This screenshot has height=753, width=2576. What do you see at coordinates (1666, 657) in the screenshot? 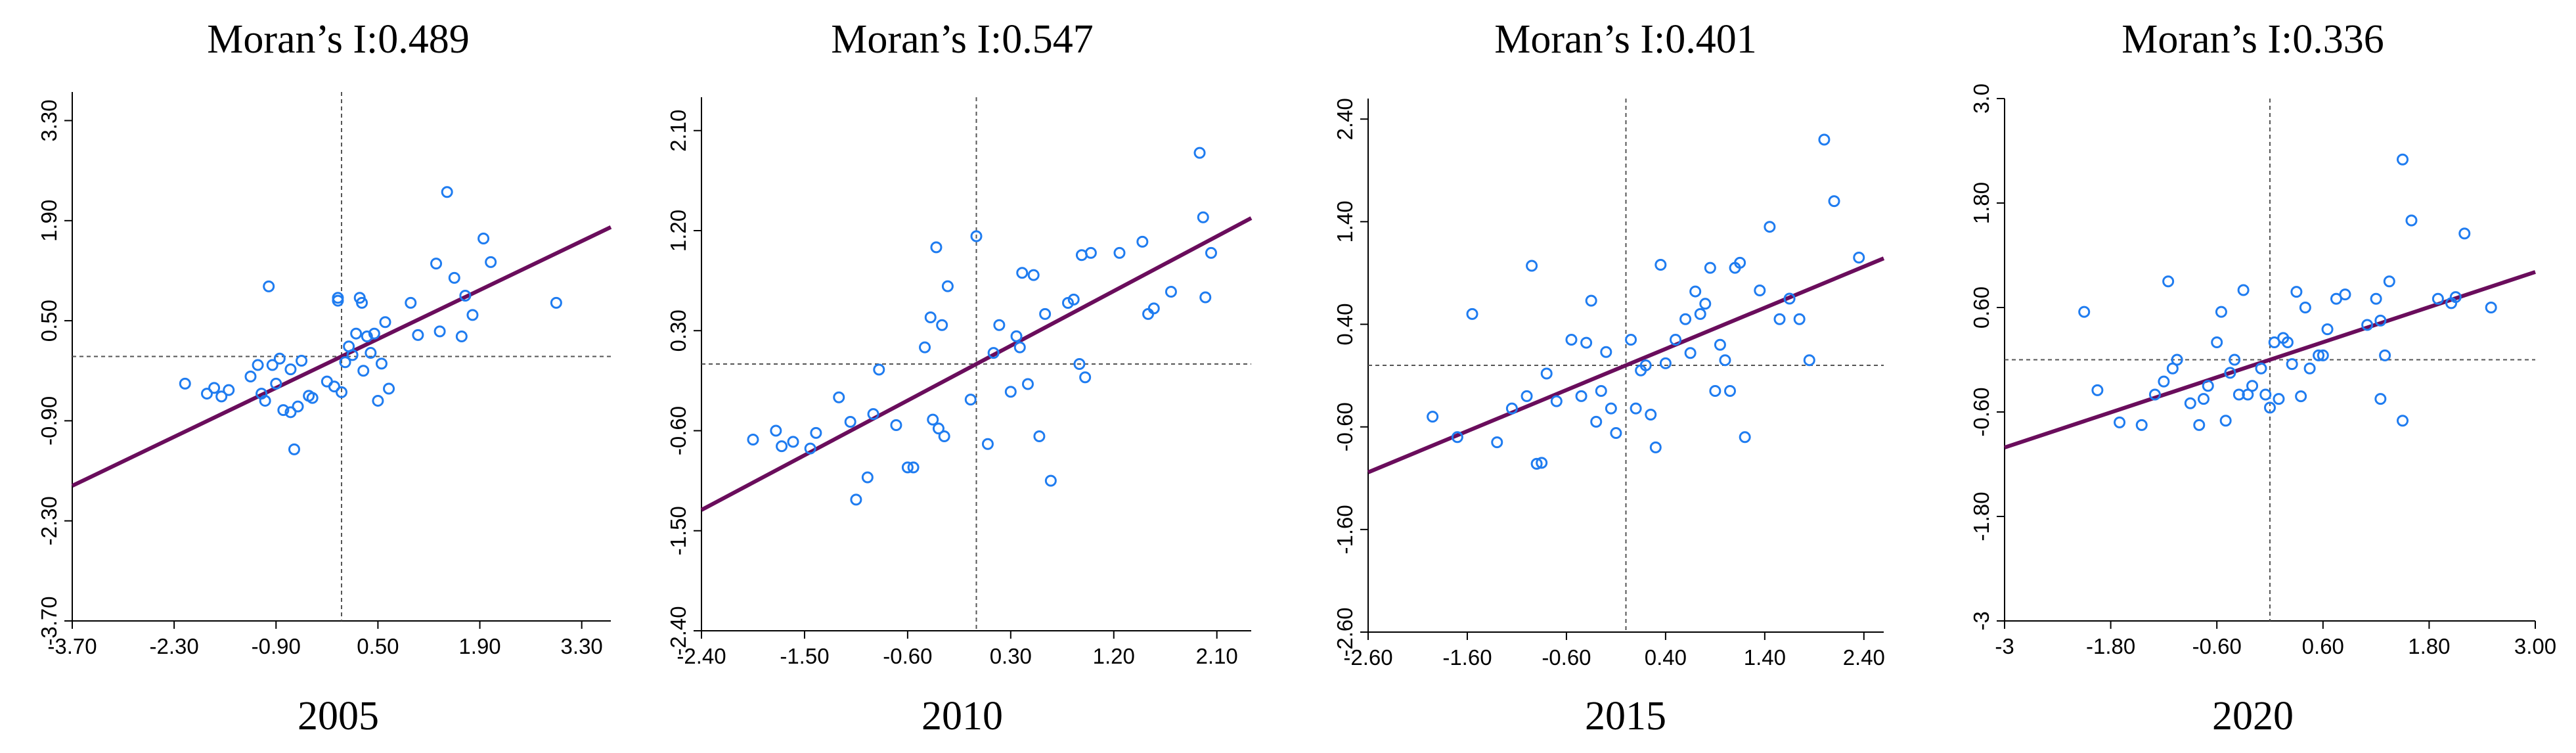
I see `x-tick-label: 0.40` at bounding box center [1666, 657].